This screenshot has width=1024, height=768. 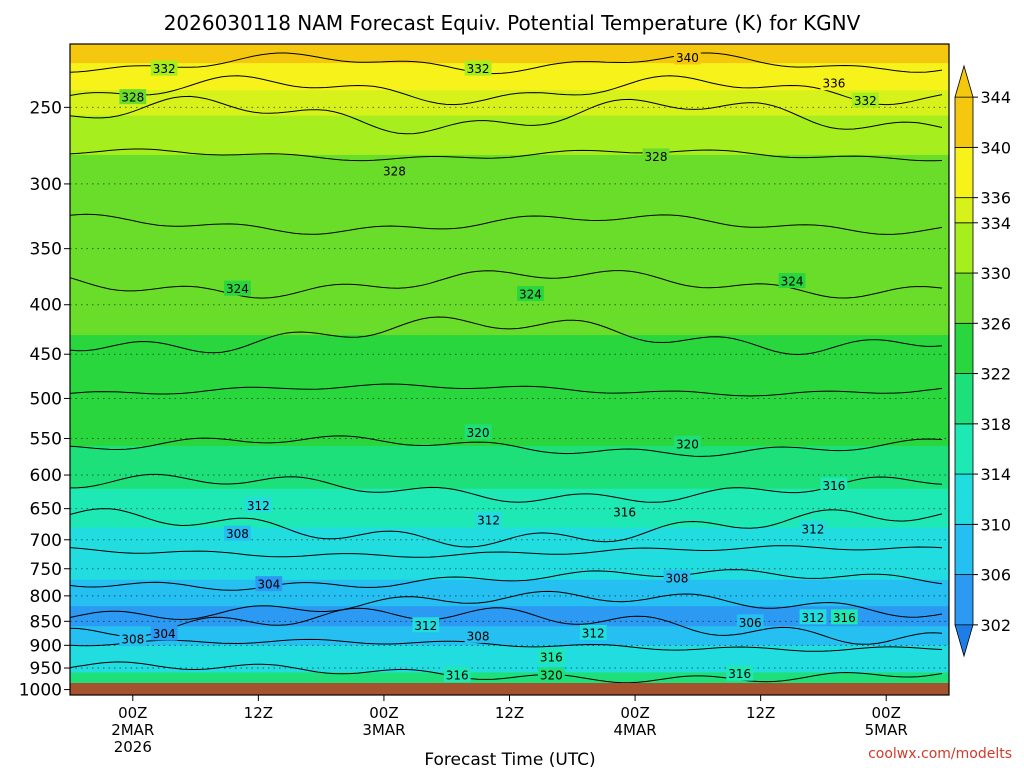 What do you see at coordinates (995, 575) in the screenshot?
I see `colorbar-label: 306` at bounding box center [995, 575].